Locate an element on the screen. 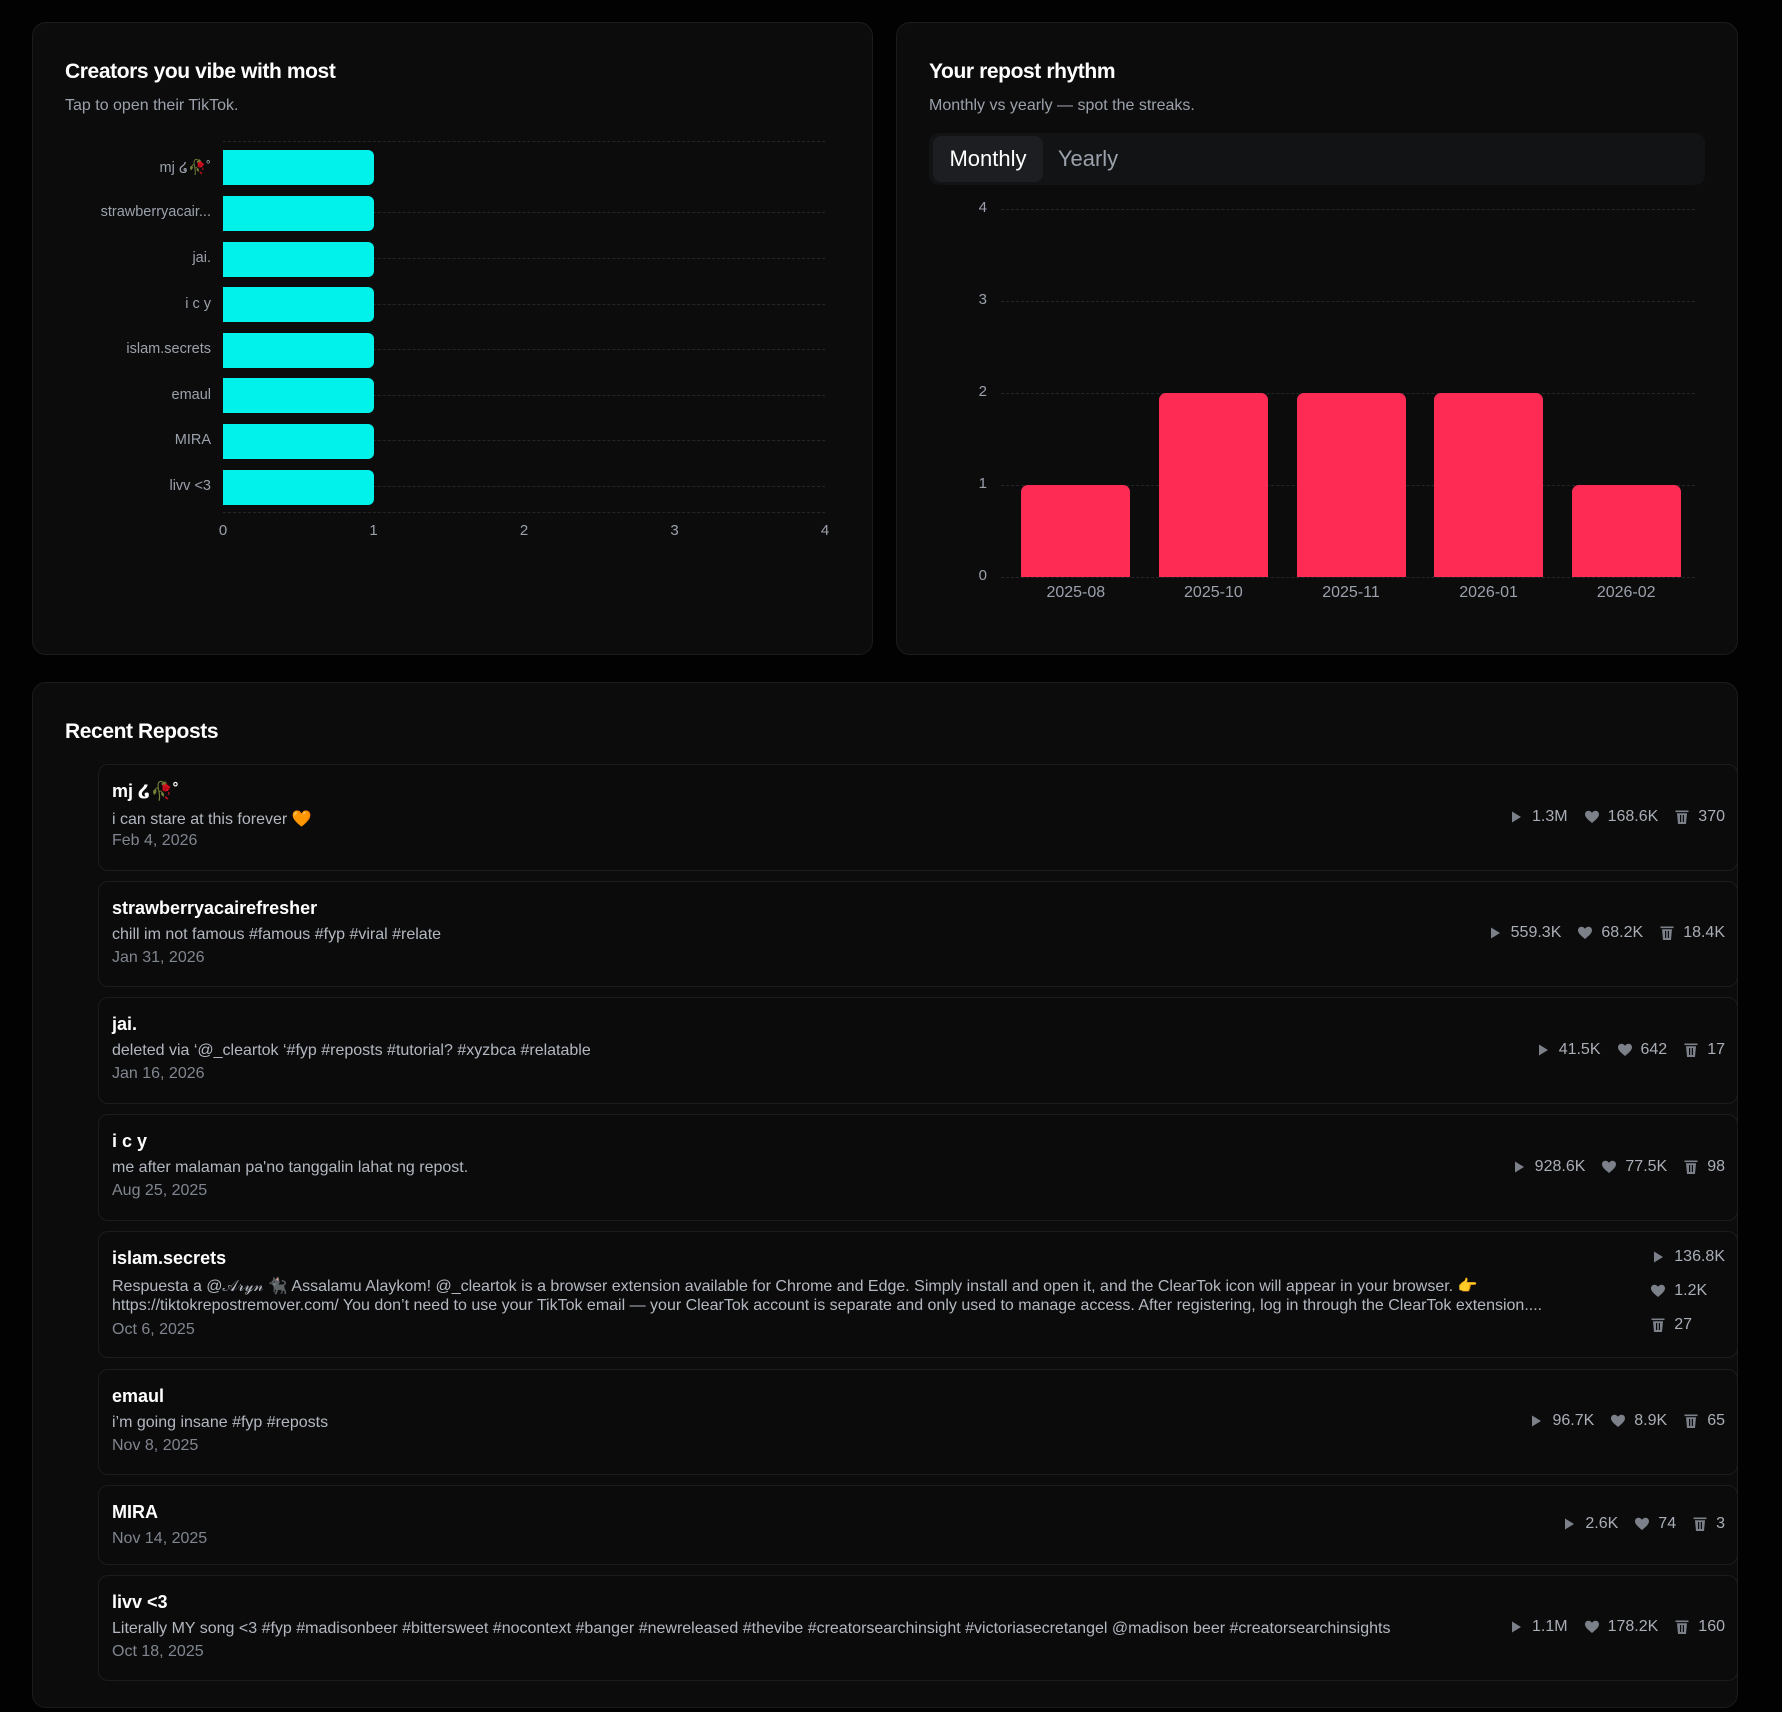 The height and width of the screenshot is (1712, 1782). tab-yearly: Yearly is located at coordinates (1088, 158).